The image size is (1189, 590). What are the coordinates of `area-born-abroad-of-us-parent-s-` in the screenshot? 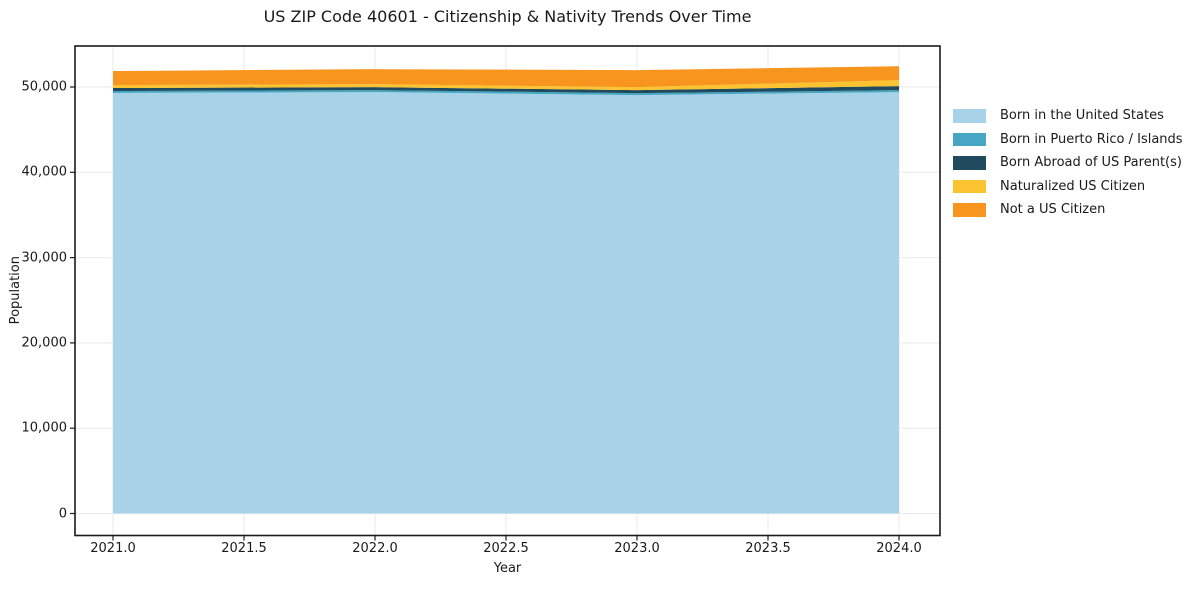 It's located at (506, 90).